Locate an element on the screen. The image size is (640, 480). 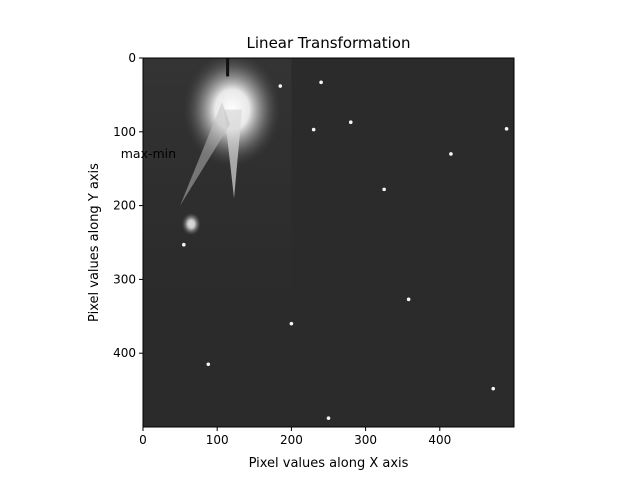
x-tick-label: 100 is located at coordinates (217, 440).